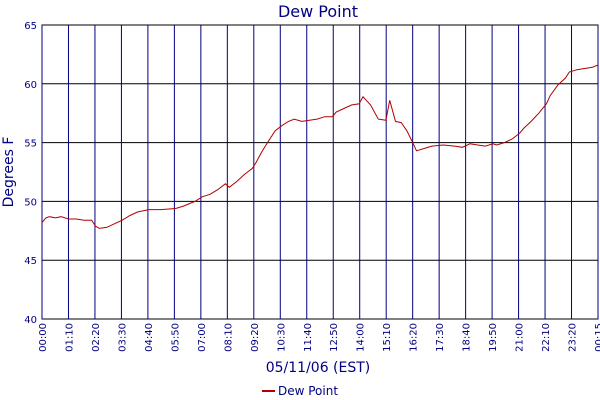  What do you see at coordinates (334, 337) in the screenshot?
I see `x-tick-label: 12:50` at bounding box center [334, 337].